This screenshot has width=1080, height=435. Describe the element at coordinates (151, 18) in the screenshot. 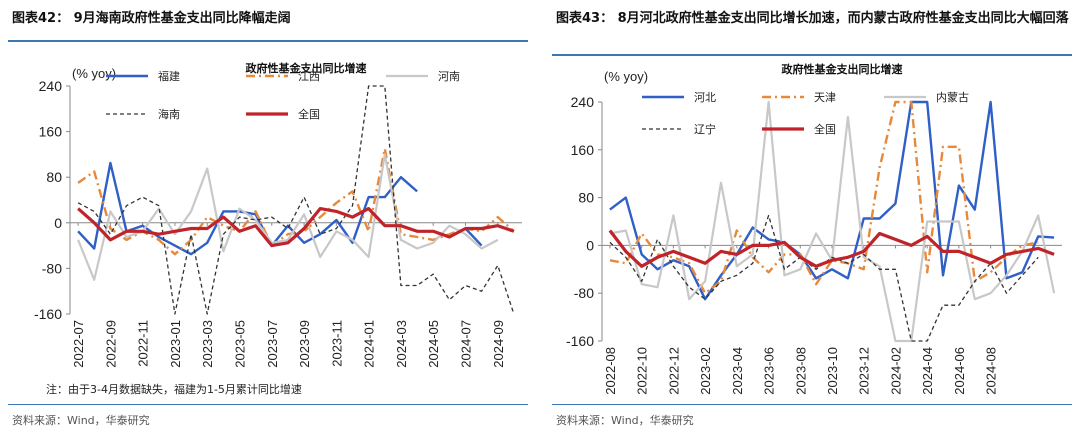

I see `figure-title: 图表42： 9月海南政府性基金支出同比降幅走阔` at that location.